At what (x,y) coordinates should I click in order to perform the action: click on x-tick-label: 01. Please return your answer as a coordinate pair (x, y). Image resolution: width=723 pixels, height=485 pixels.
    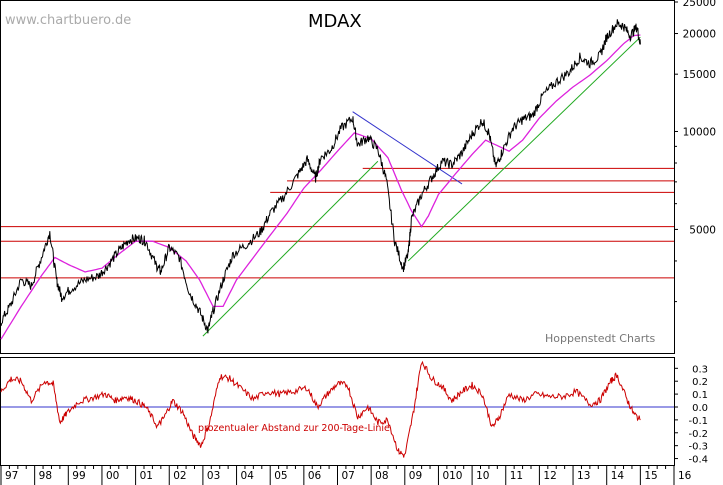
    Looking at the image, I should click on (146, 476).